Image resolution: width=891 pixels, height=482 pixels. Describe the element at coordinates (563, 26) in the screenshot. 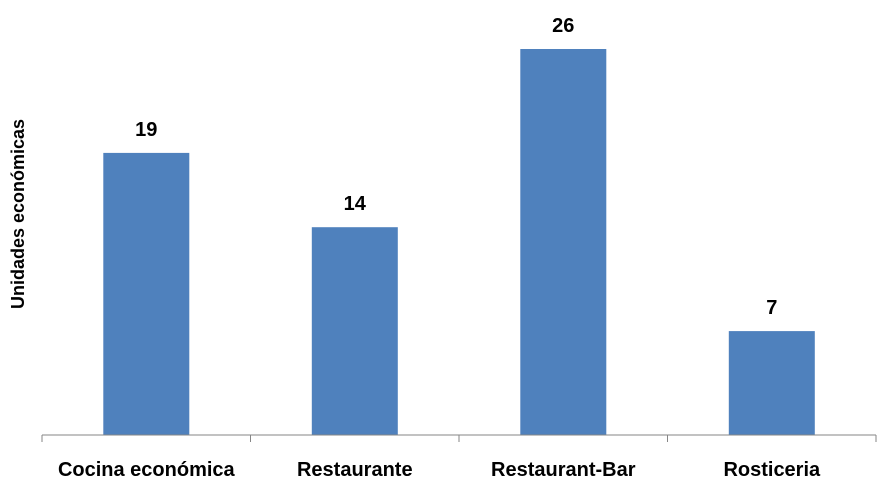

I see `value-label-restaurant-bar: 26` at that location.